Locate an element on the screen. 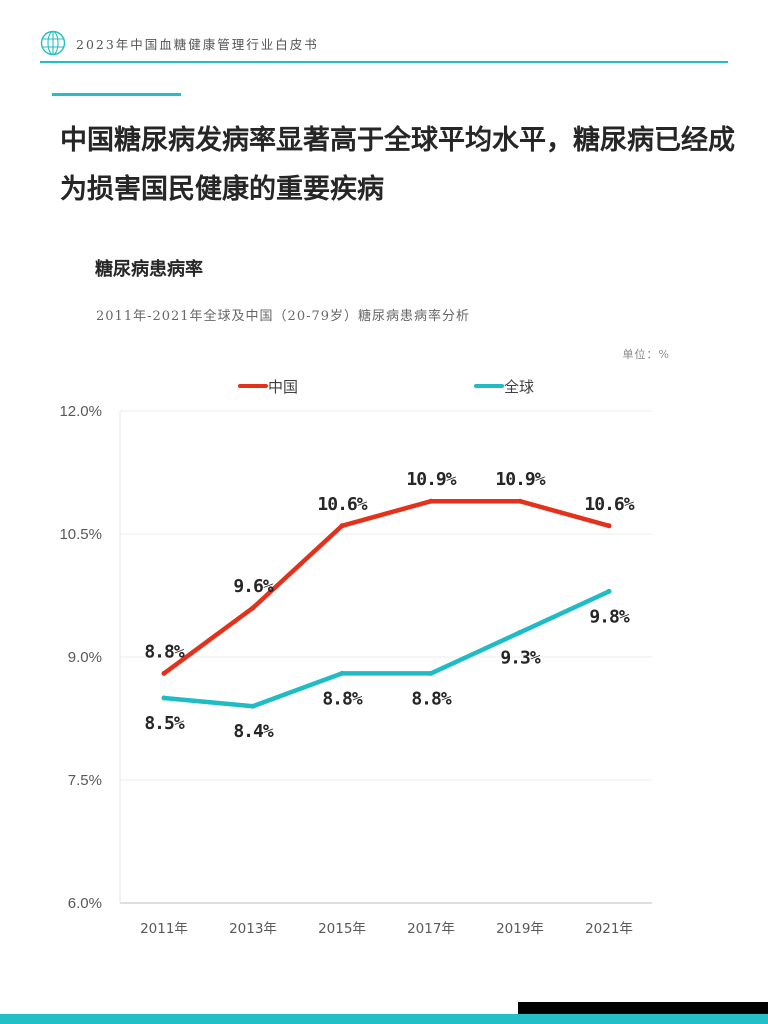  y-tick-label: 7.5% is located at coordinates (85, 780).